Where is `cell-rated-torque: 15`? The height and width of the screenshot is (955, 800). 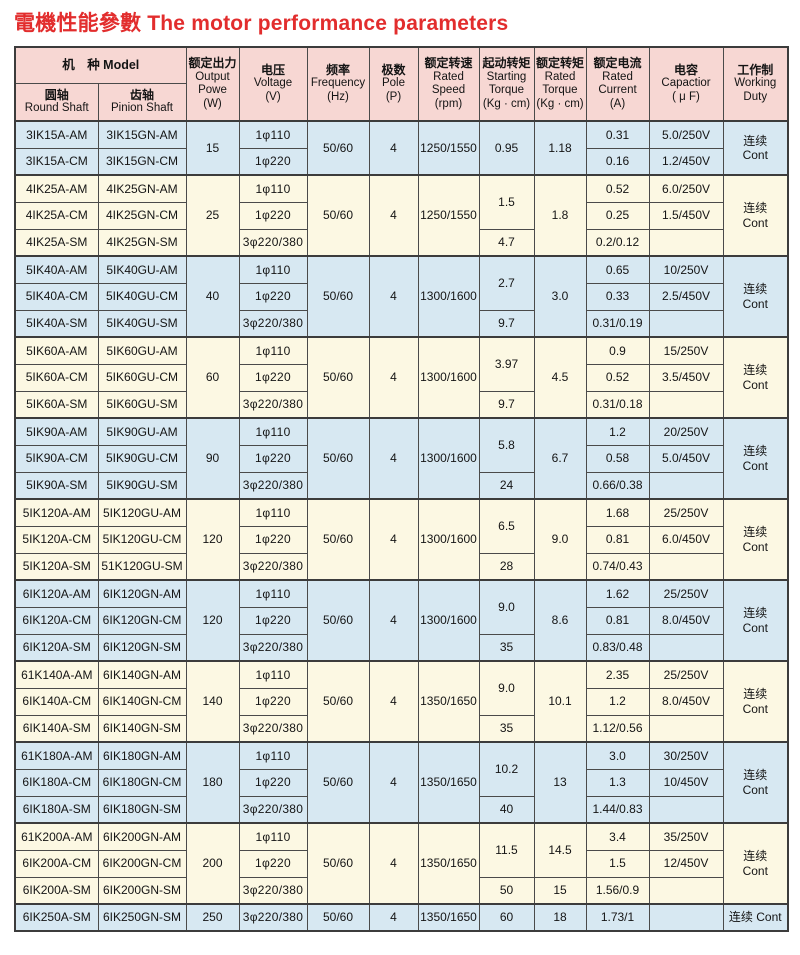
cell-rated-torque: 15 is located at coordinates (560, 890).